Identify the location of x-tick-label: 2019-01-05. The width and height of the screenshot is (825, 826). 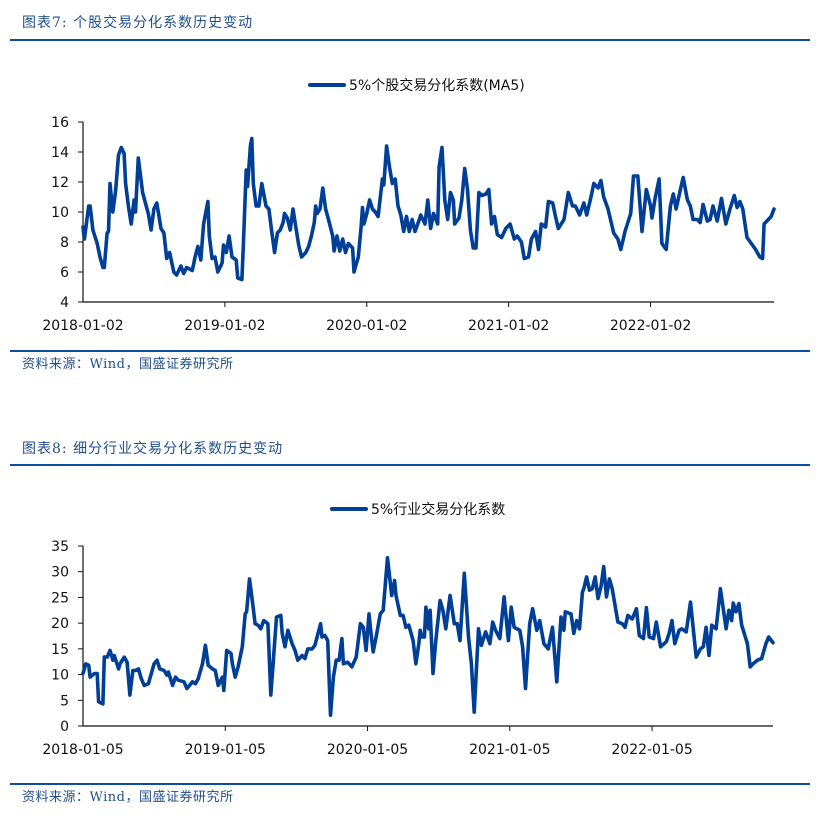
(225, 750).